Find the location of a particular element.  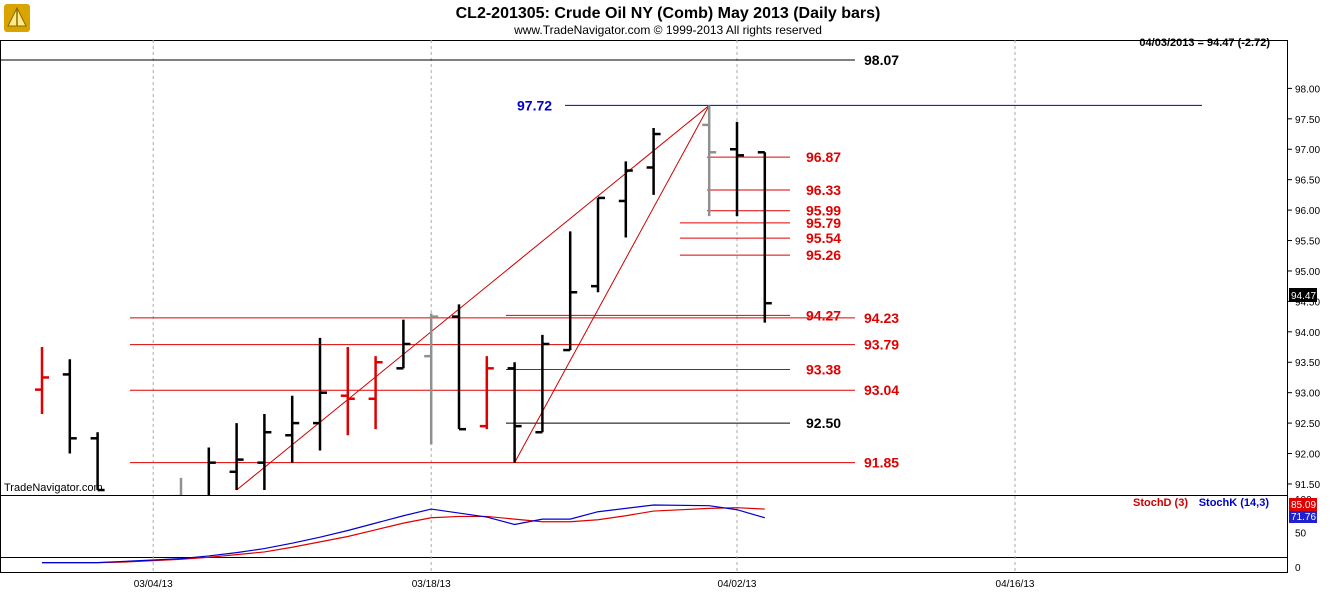

price-label-5: 95.50 is located at coordinates (1307, 242).